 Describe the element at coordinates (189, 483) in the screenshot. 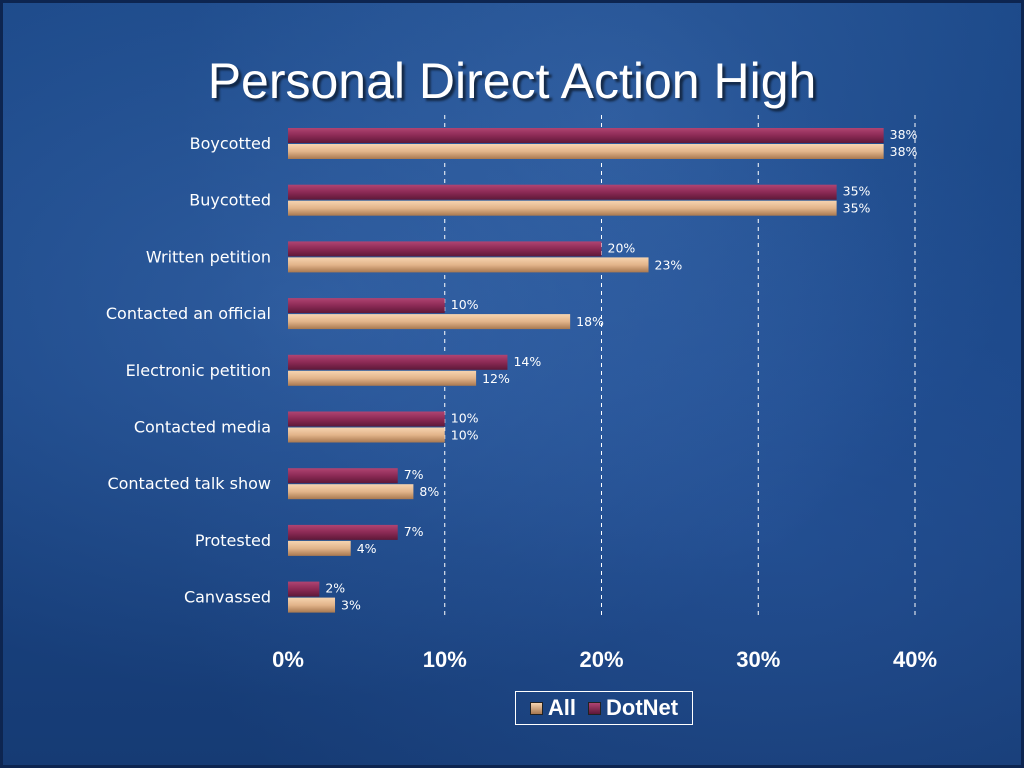

I see `category-label: Contacted talk show` at that location.